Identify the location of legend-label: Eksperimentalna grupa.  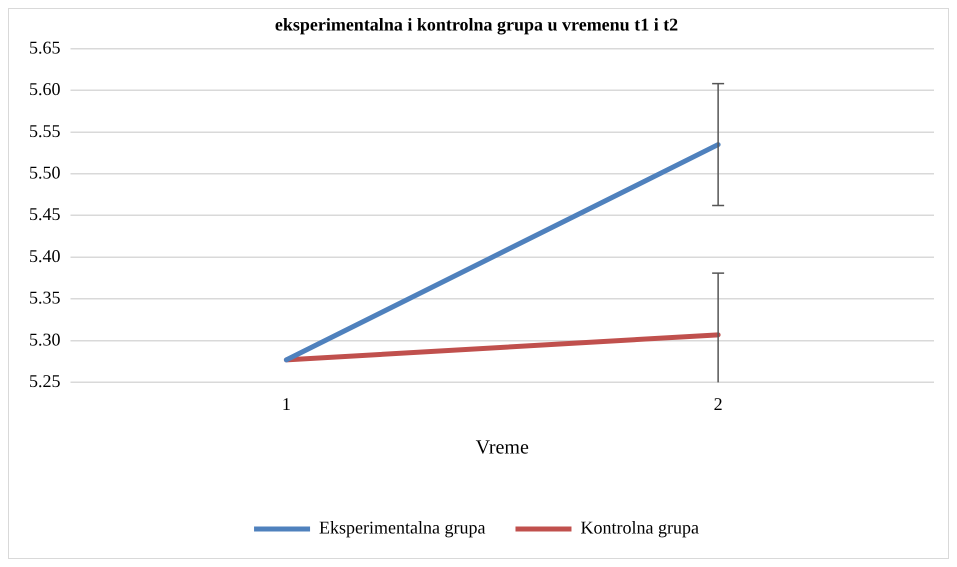
(402, 528).